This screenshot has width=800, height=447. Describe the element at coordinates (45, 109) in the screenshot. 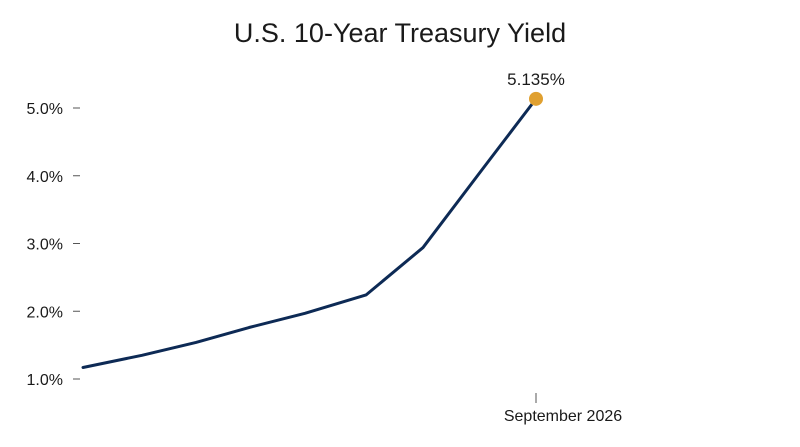

I see `y-tick-label: 5.0%` at that location.